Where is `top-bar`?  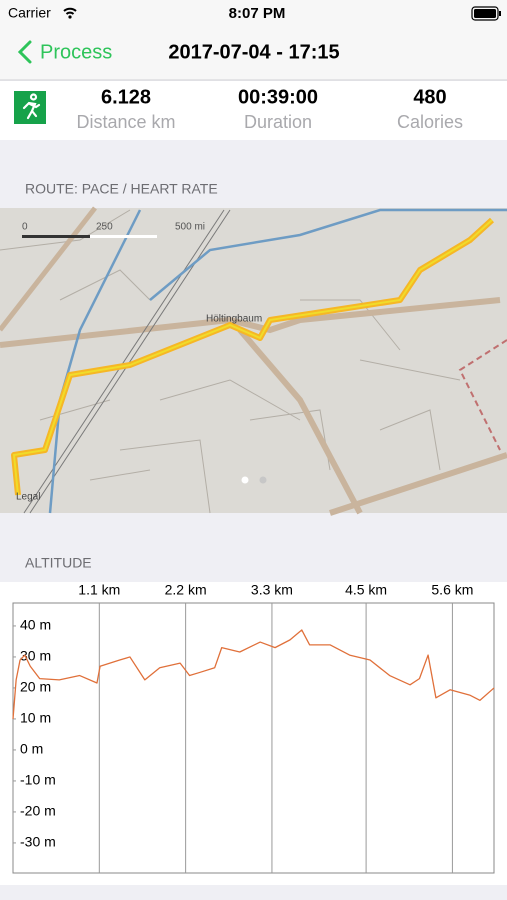
top-bar is located at coordinates (253, 40).